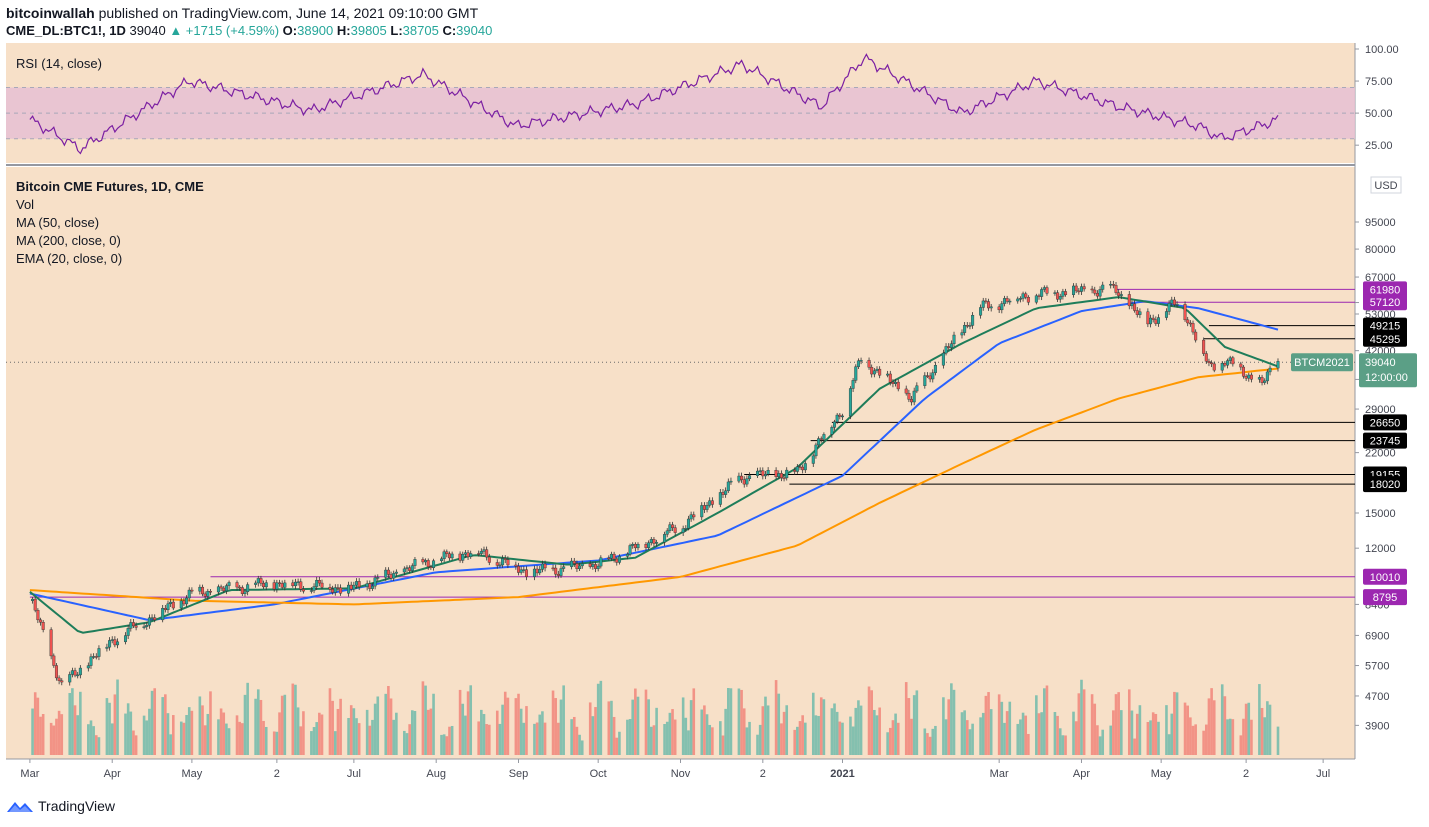 Image resolution: width=1429 pixels, height=827 pixels. I want to click on symbol-label: CME_DL:BTC1!, 1D, so click(66, 30).